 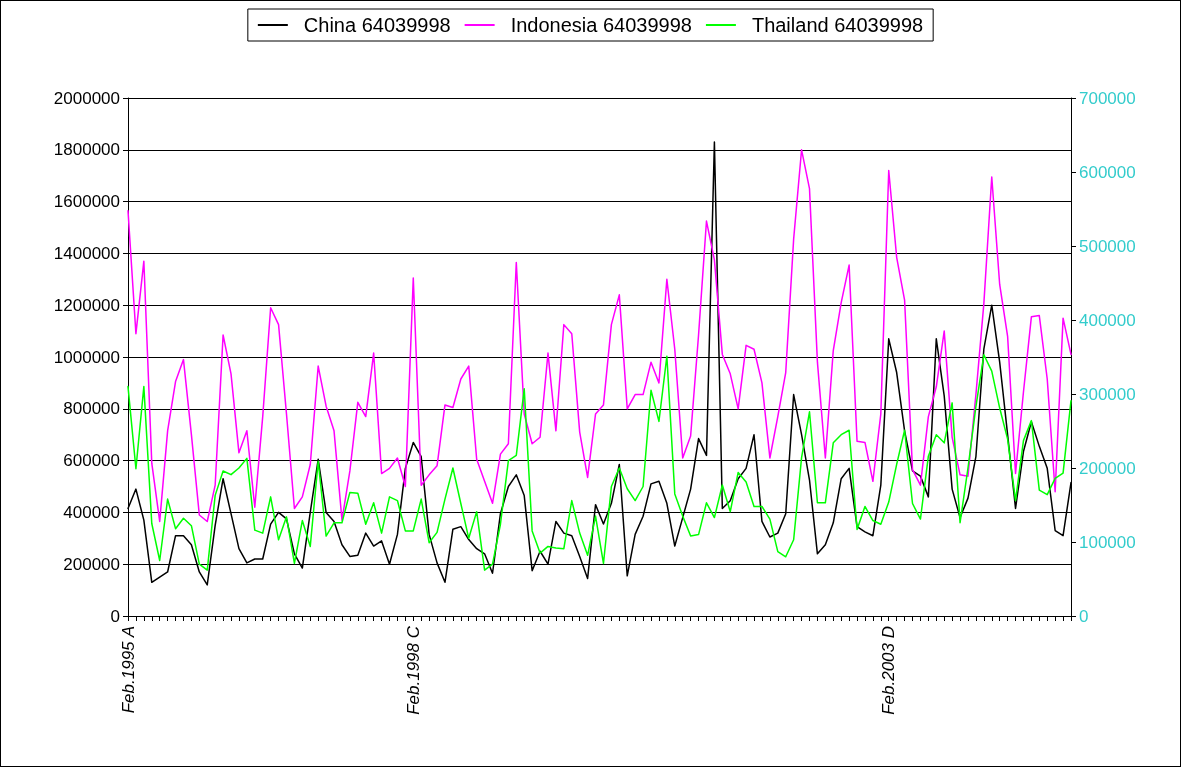 What do you see at coordinates (1107, 98) in the screenshot?
I see `y2-tick-label: 700000` at bounding box center [1107, 98].